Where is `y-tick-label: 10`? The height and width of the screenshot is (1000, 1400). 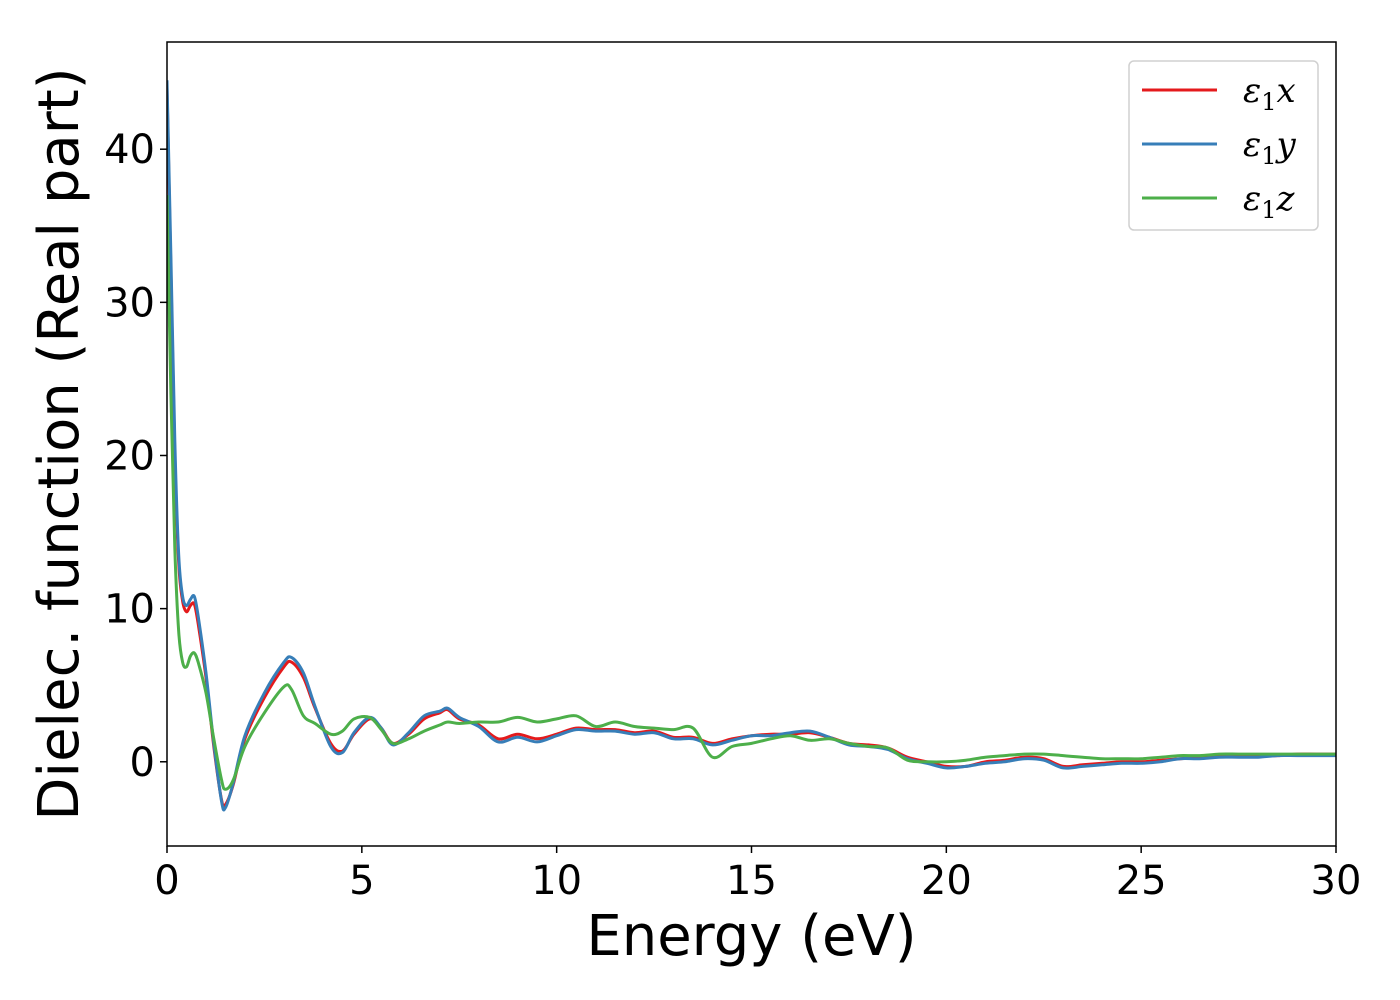
y-tick-label: 10 is located at coordinates (129, 610).